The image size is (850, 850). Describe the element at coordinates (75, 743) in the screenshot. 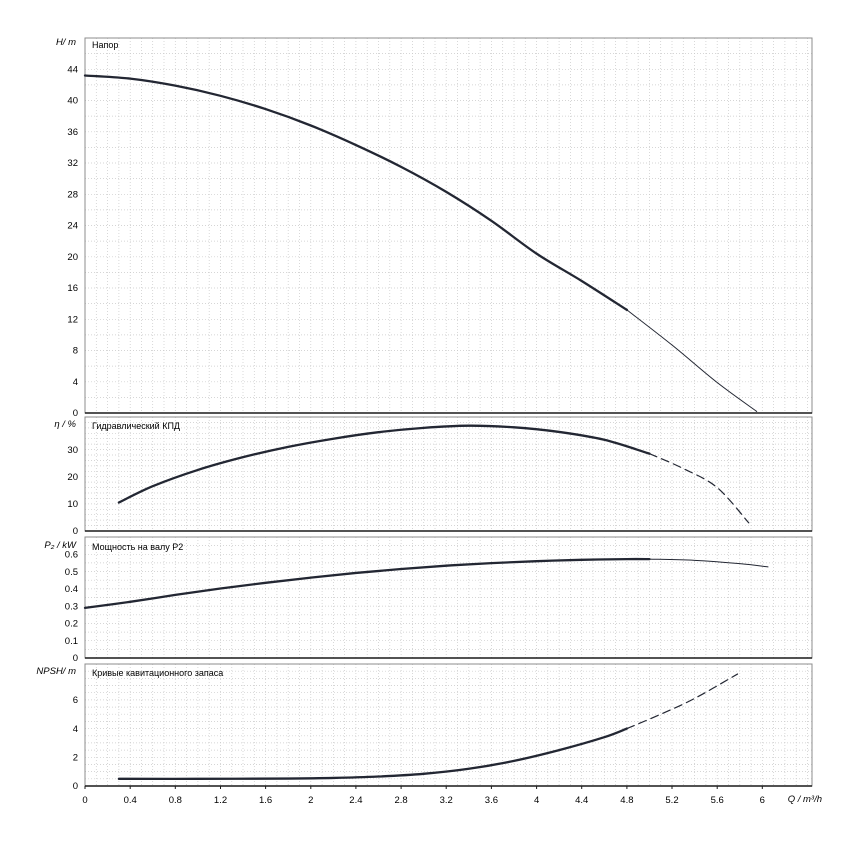

I see `panel-3-ytick-labels: 6 4 2 0` at that location.